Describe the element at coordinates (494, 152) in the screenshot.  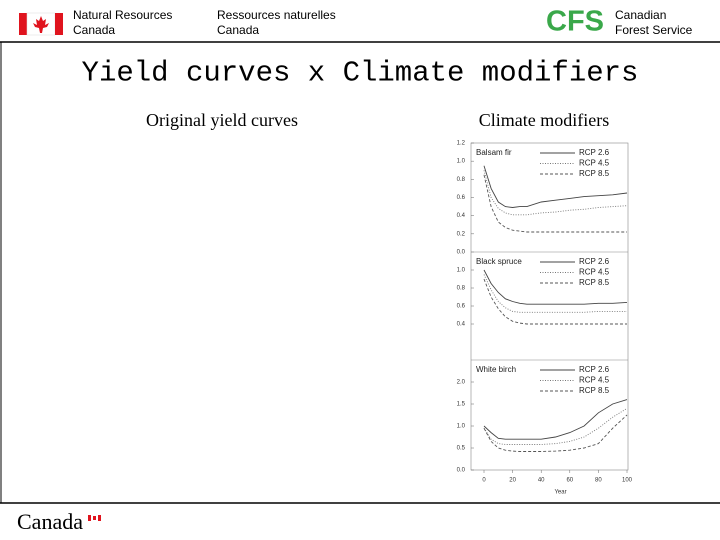
I see `panel-title: Balsam fir` at that location.